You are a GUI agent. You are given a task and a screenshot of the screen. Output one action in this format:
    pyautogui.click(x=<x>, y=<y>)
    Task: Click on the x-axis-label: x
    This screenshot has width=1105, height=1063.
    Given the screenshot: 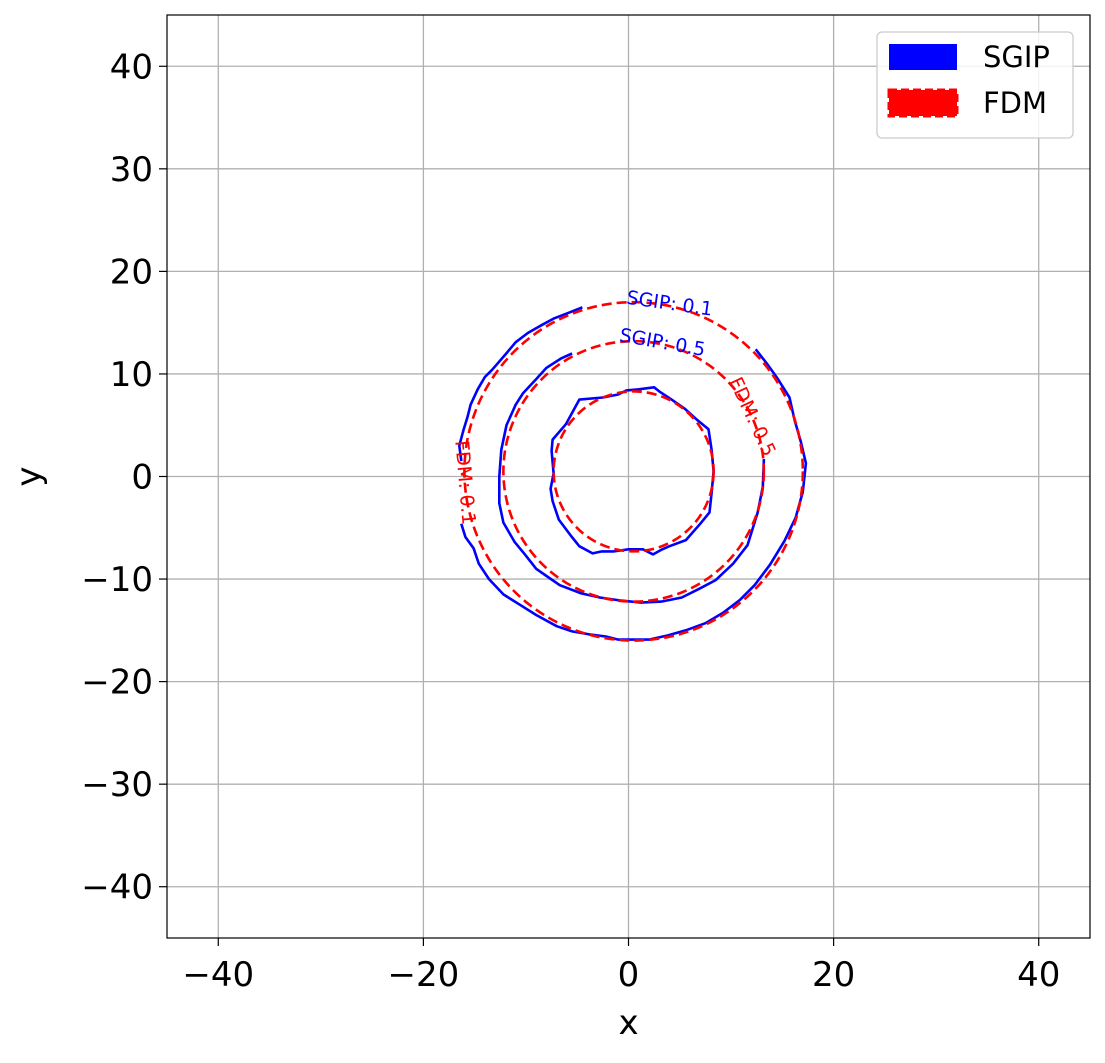 What is the action you would take?
    pyautogui.click(x=628, y=1023)
    